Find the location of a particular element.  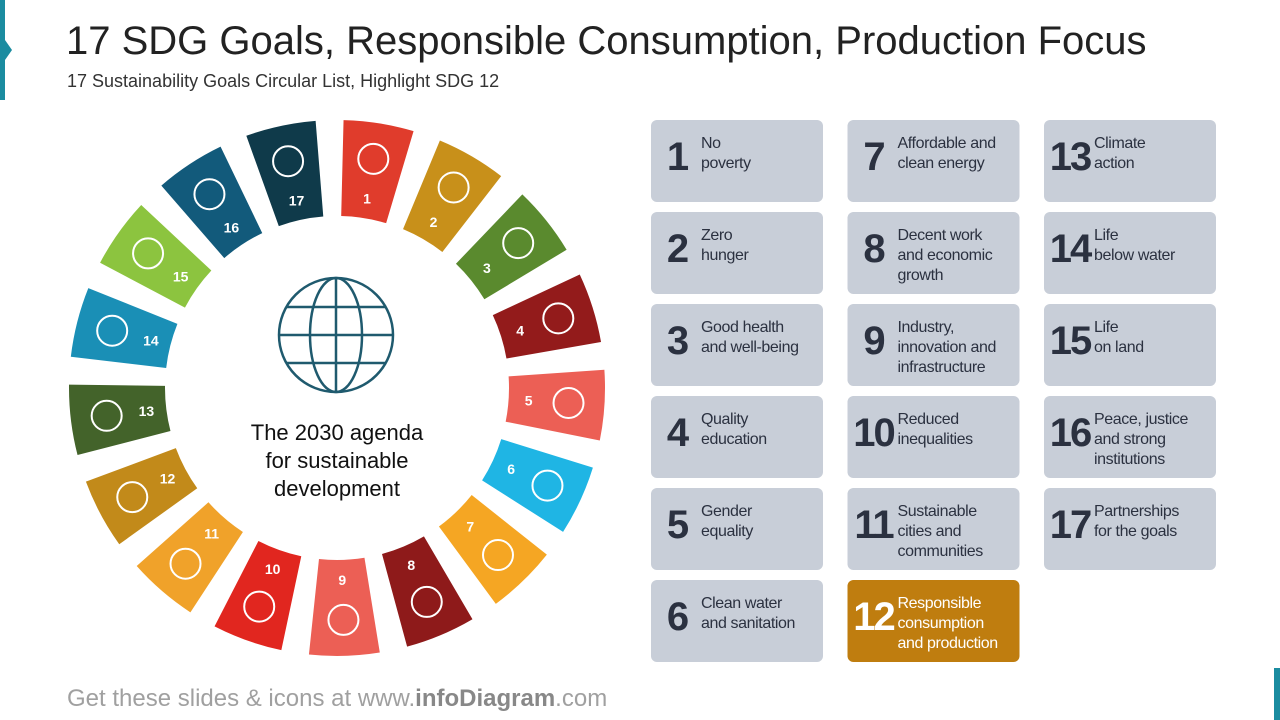

goal-number: 5 is located at coordinates (678, 525).